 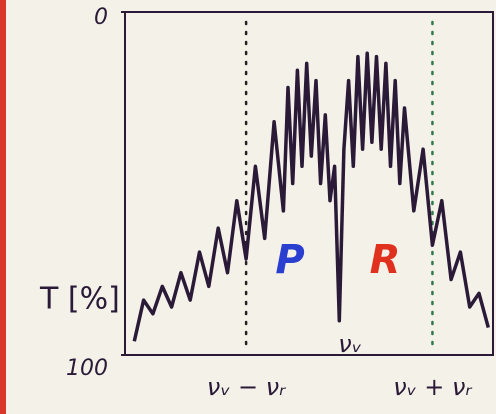 I want to click on y-tick-label: 100, so click(x=87, y=368).